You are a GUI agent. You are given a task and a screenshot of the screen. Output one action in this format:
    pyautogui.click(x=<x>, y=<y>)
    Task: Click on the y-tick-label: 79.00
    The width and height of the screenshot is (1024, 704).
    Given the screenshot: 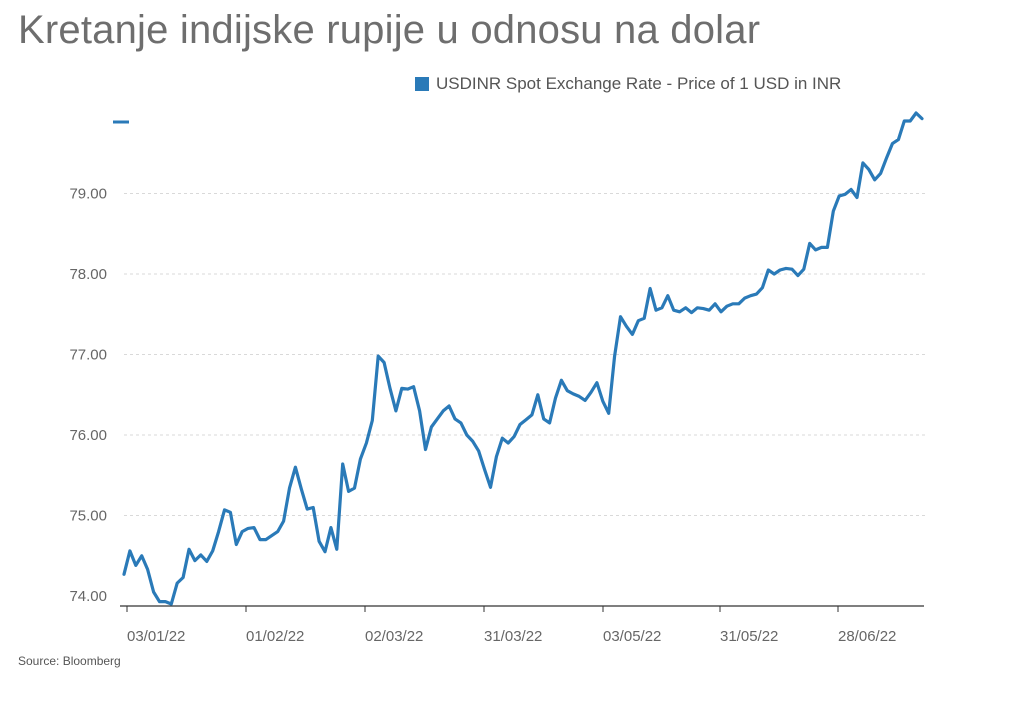 What is the action you would take?
    pyautogui.click(x=88, y=194)
    